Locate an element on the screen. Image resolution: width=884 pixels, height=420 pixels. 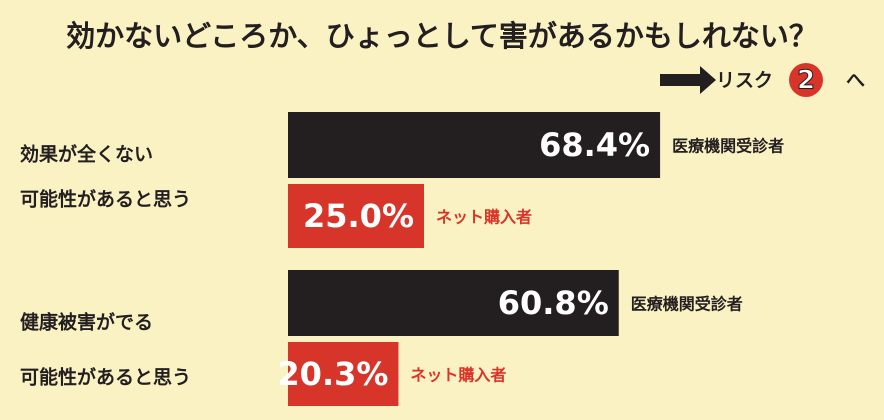
value-label: 25.0% is located at coordinates (358, 216).